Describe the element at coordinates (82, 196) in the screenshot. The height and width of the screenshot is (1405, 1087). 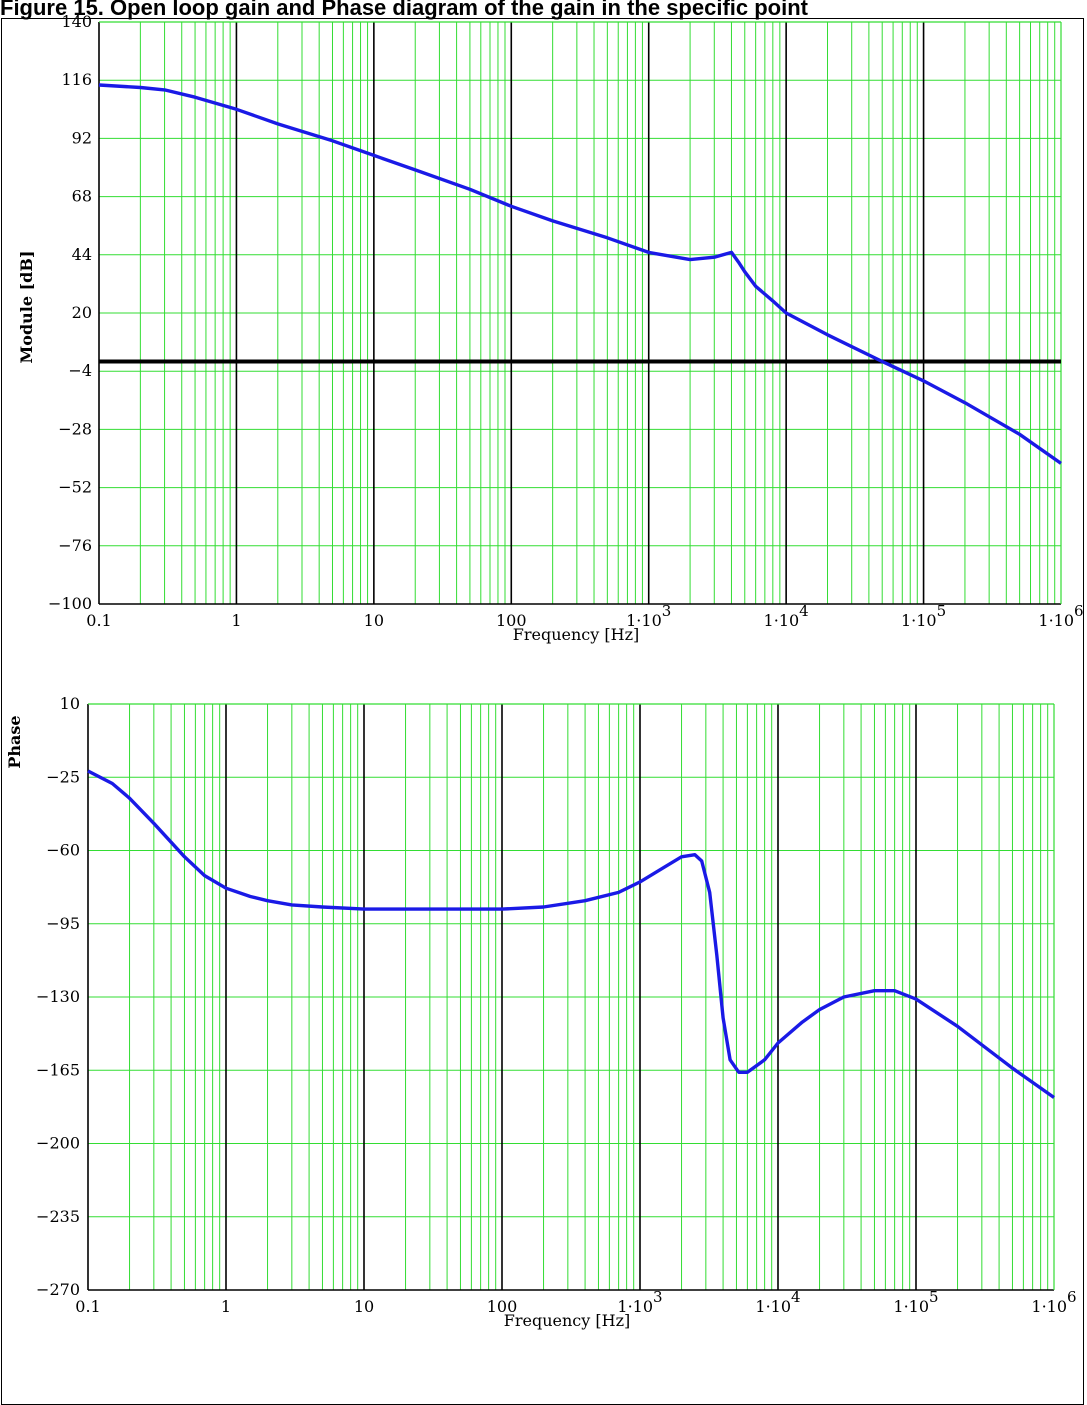
I see `y-tick-label: 68` at that location.